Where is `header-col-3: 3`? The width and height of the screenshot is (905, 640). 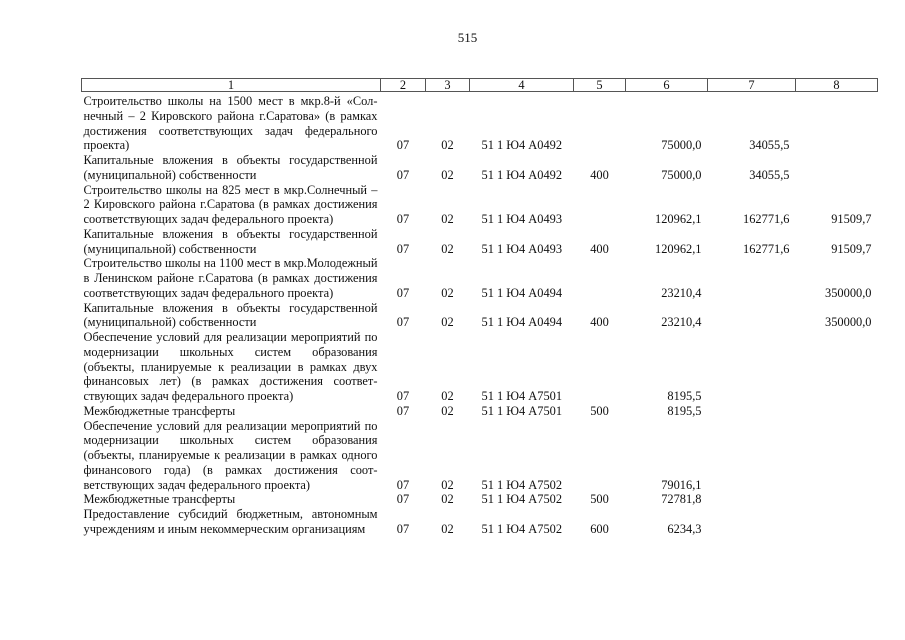
header-col-3: 3 is located at coordinates (447, 85).